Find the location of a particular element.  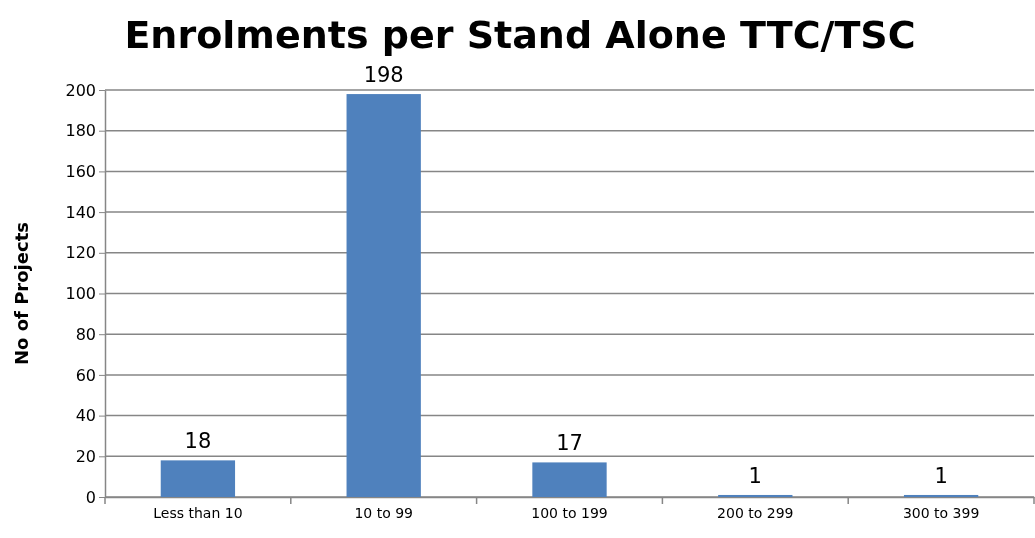

y-tick-label: 140 is located at coordinates (80, 212).